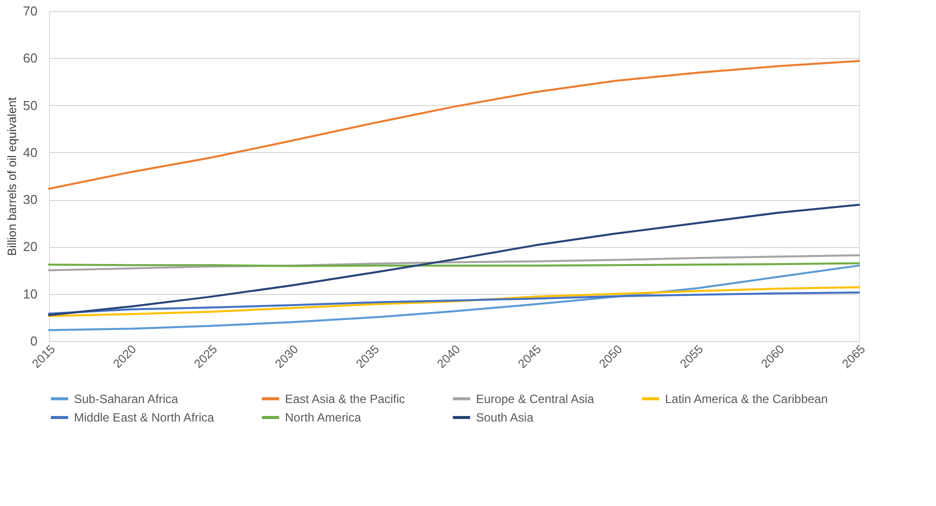 The width and height of the screenshot is (936, 506). What do you see at coordinates (30, 58) in the screenshot?
I see `y-tick-label: 60` at bounding box center [30, 58].